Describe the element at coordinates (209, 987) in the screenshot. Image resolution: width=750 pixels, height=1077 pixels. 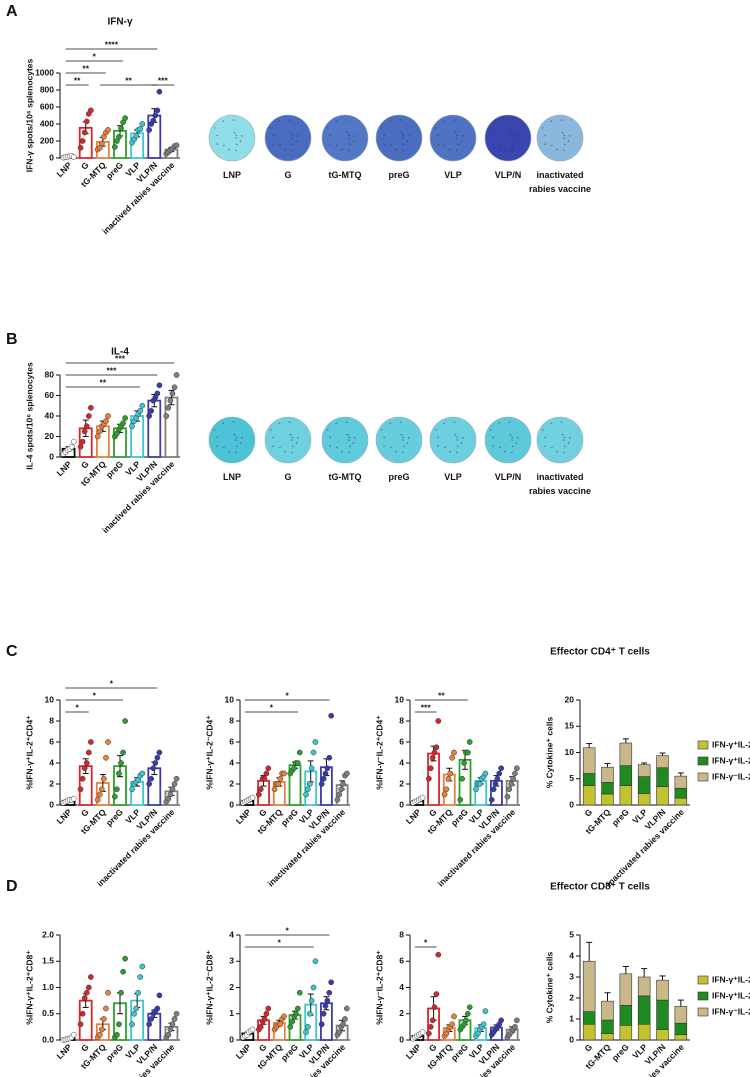
I see `y-axis-label: %IFN-γ⁺IL-2⁻CD8⁺` at that location.